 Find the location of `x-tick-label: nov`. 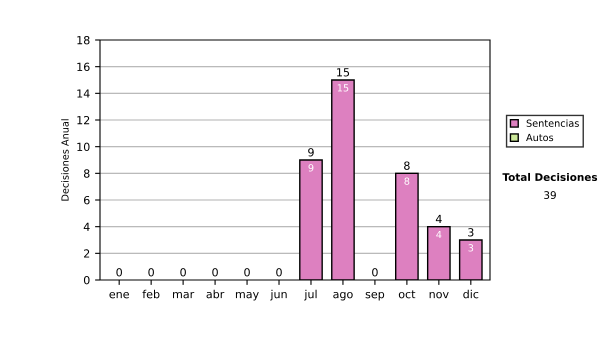

x-tick-label: nov is located at coordinates (439, 295).